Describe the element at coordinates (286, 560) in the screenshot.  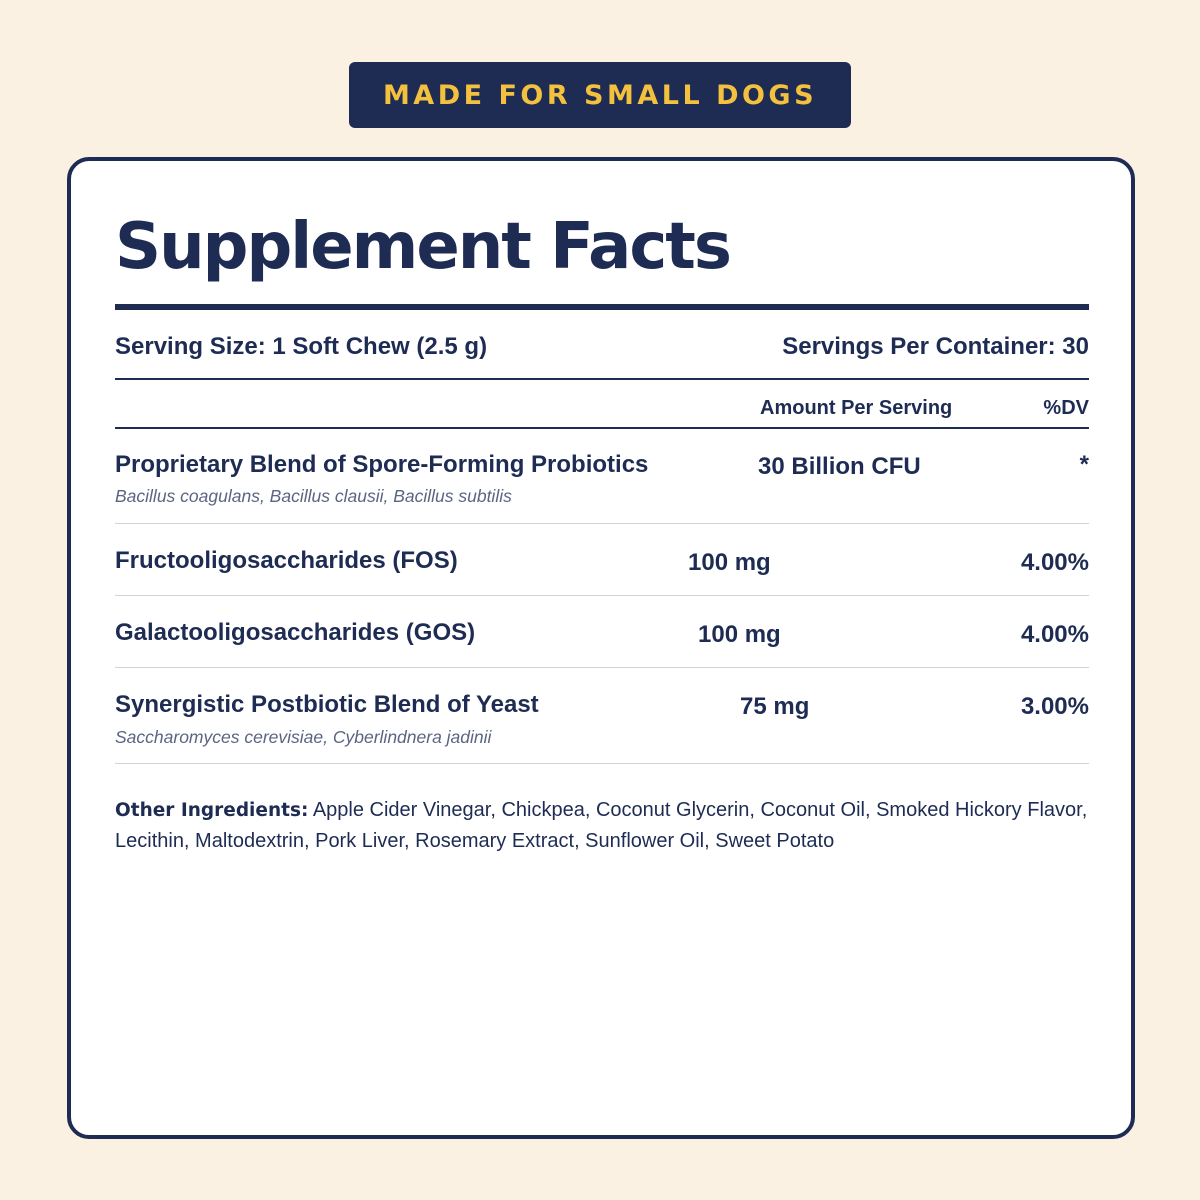
I see `row-name-fos: Fructooligosaccharides (FOS)` at that location.